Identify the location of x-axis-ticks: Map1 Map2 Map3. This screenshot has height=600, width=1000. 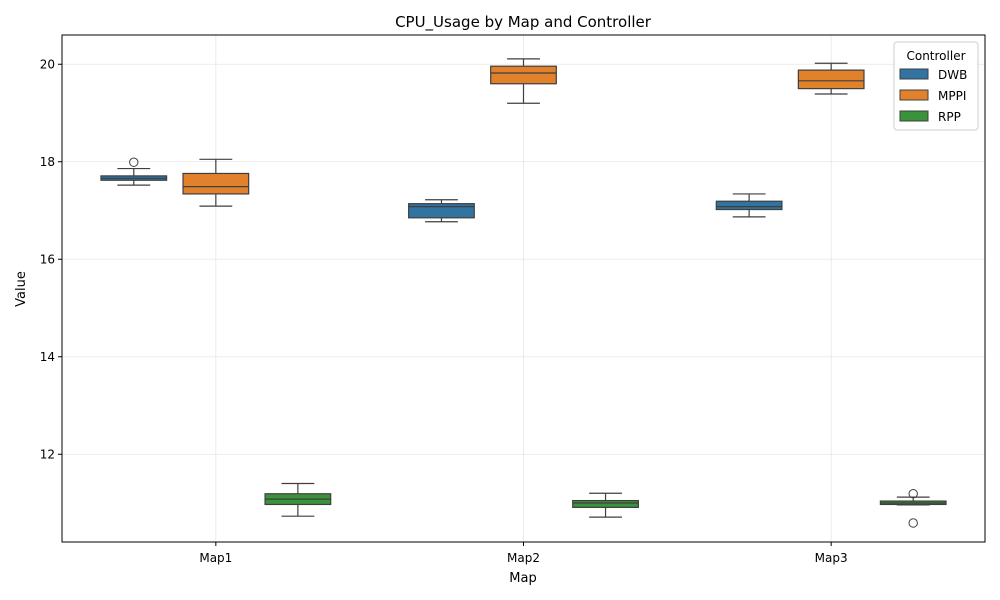
(523, 553).